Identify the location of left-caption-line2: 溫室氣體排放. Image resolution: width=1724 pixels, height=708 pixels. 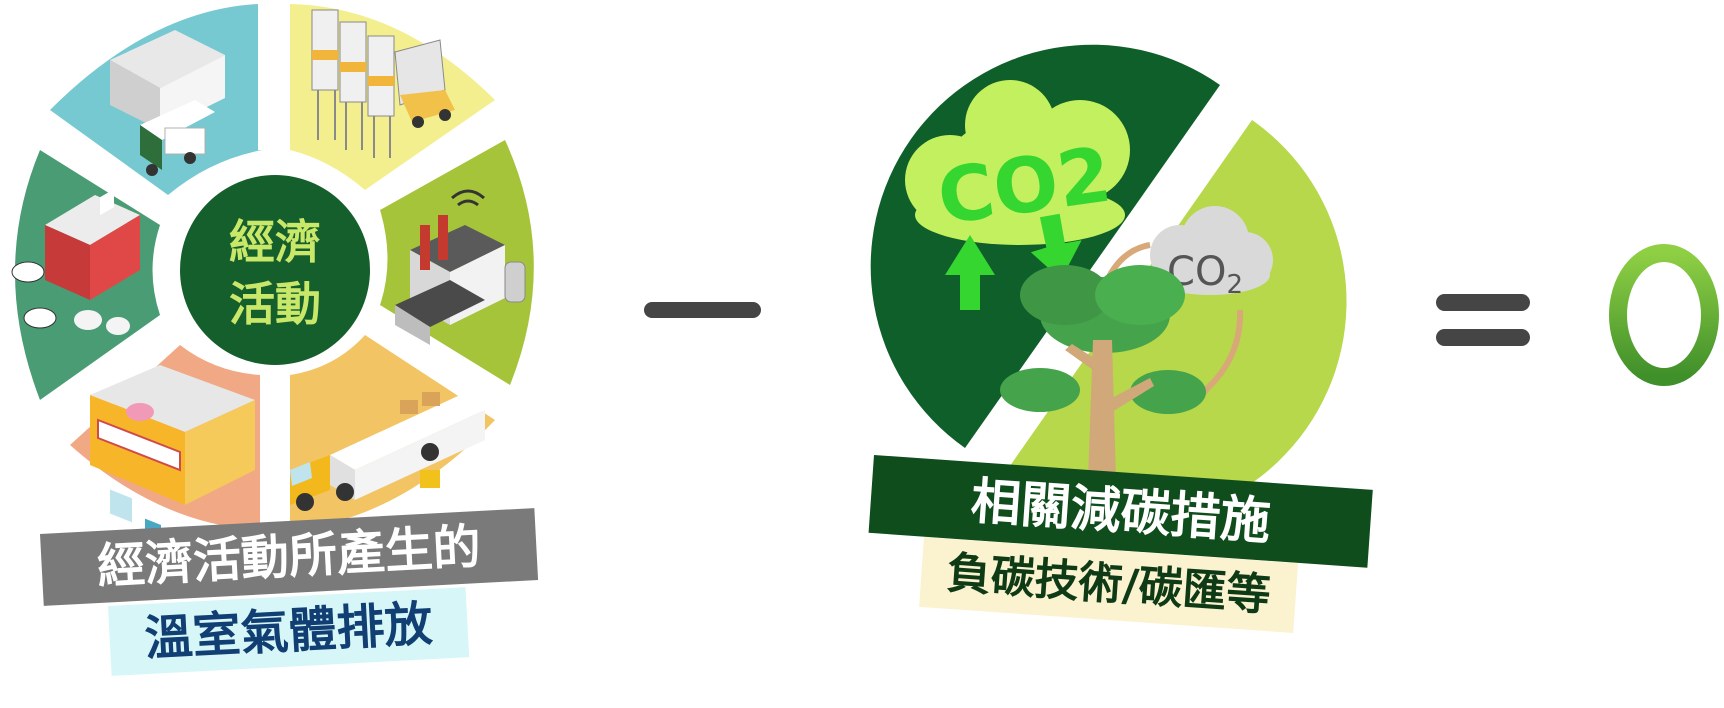
(289, 631).